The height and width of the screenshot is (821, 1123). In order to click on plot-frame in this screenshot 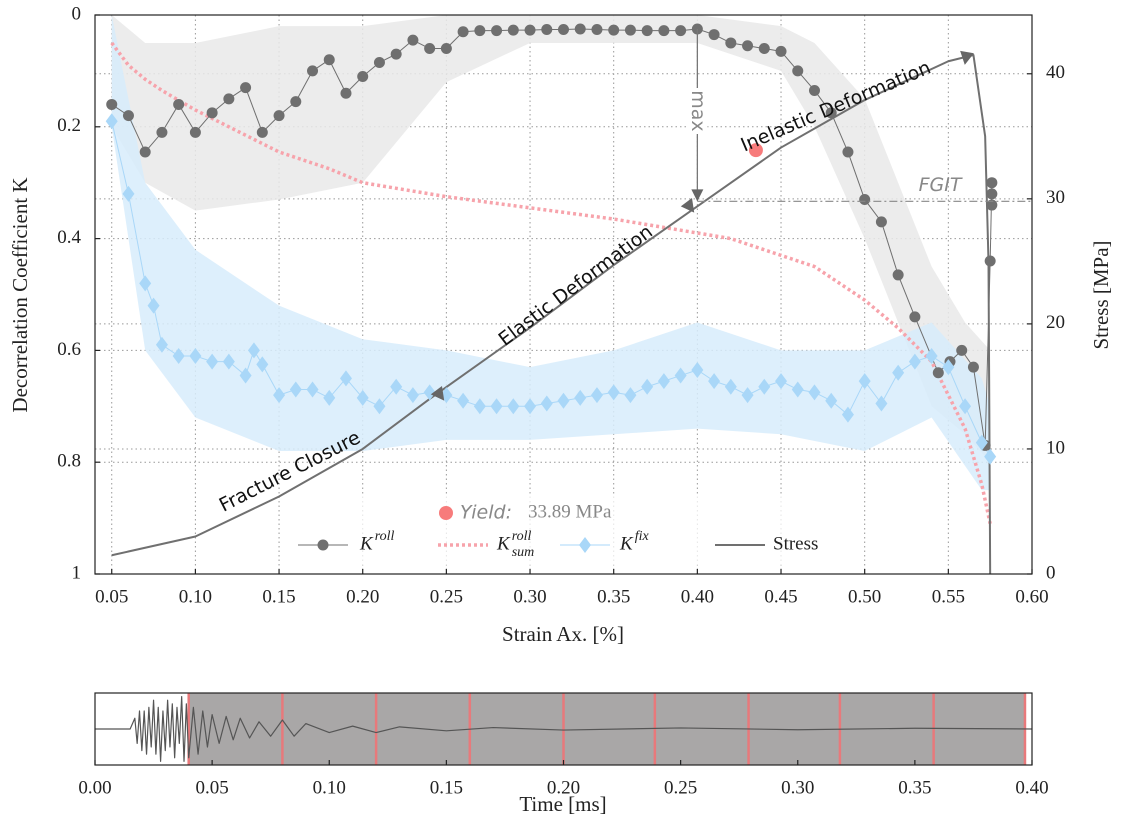, I will do `click(563, 729)`.